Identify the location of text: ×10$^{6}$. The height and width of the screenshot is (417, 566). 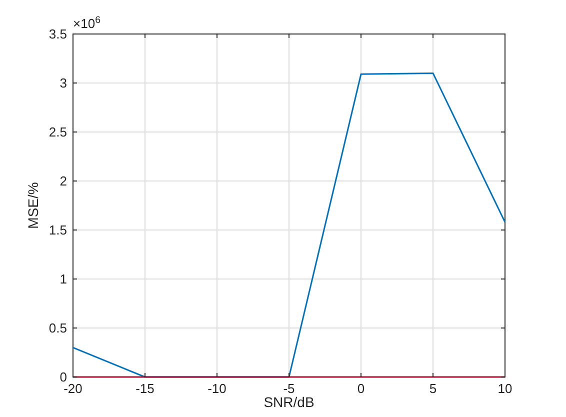
(86, 22).